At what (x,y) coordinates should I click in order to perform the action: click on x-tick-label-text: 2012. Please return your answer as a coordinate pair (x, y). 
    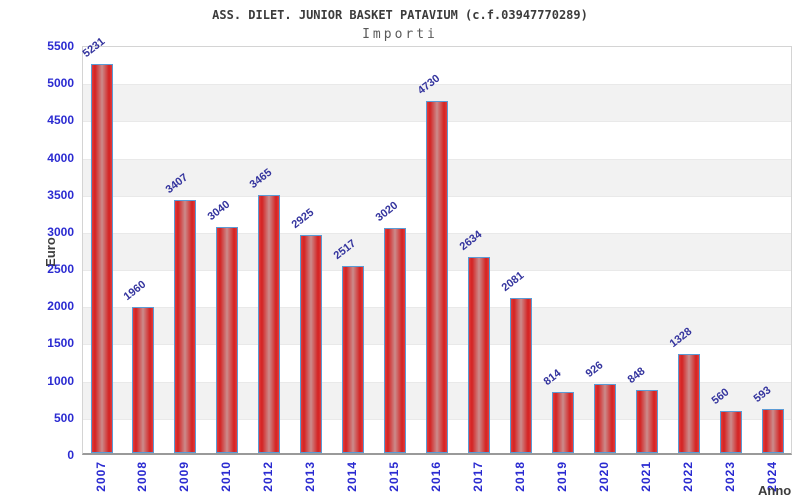
    Looking at the image, I should click on (268, 476).